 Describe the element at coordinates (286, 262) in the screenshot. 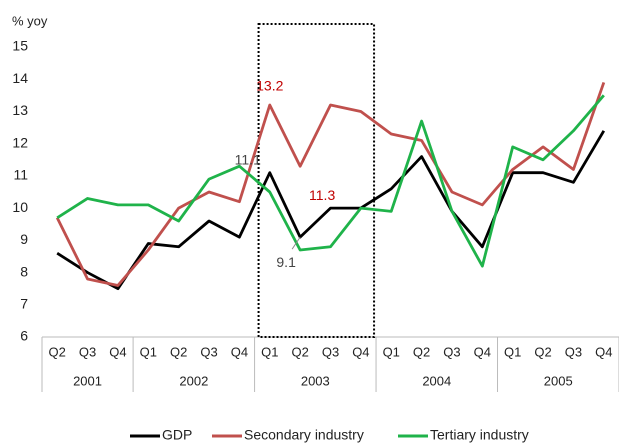

I see `annotation: 9.1` at that location.